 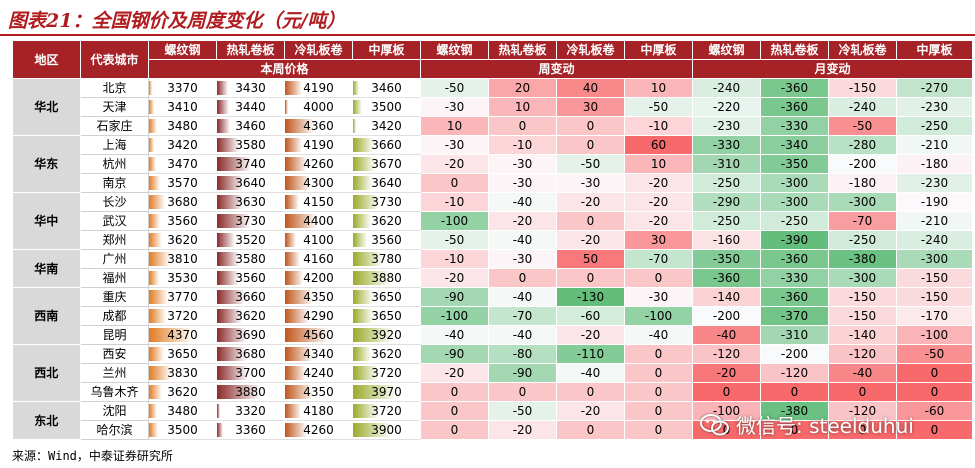 What do you see at coordinates (934, 107) in the screenshot?
I see `monthly-change-cell-plate: -230` at bounding box center [934, 107].